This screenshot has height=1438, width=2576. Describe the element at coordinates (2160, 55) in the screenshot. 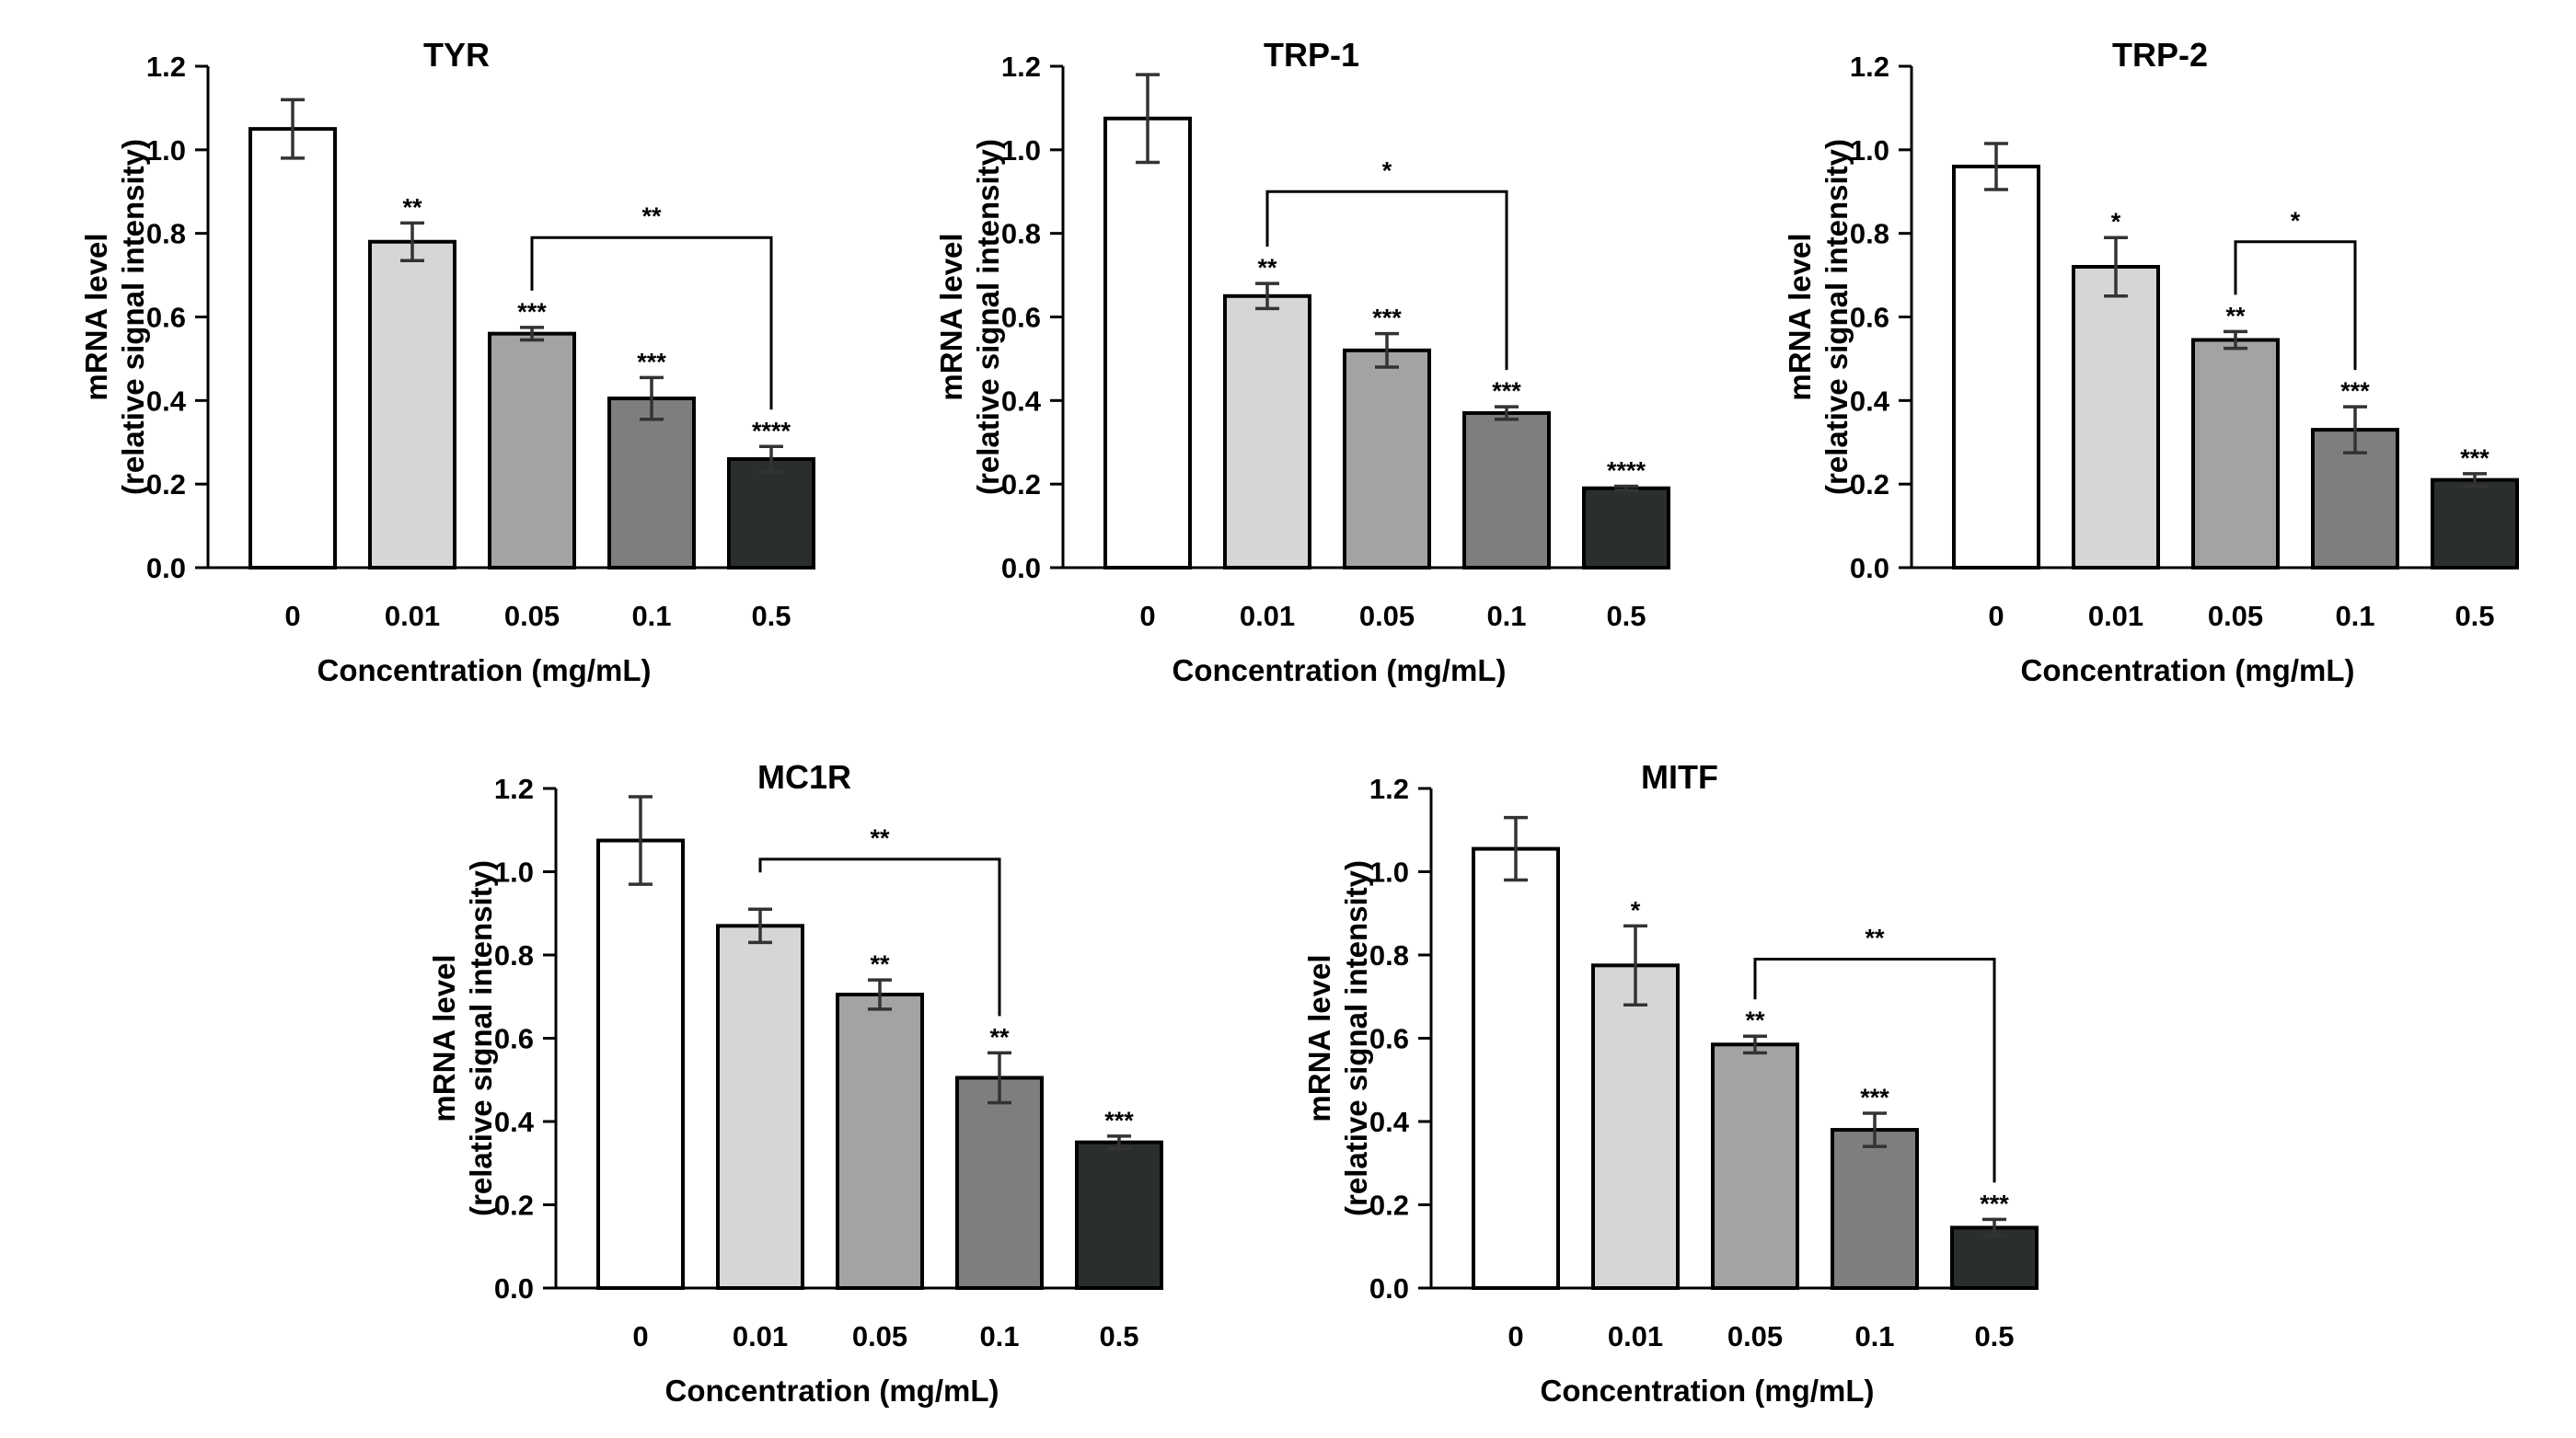

I see `chart-title: TRP-2` at that location.